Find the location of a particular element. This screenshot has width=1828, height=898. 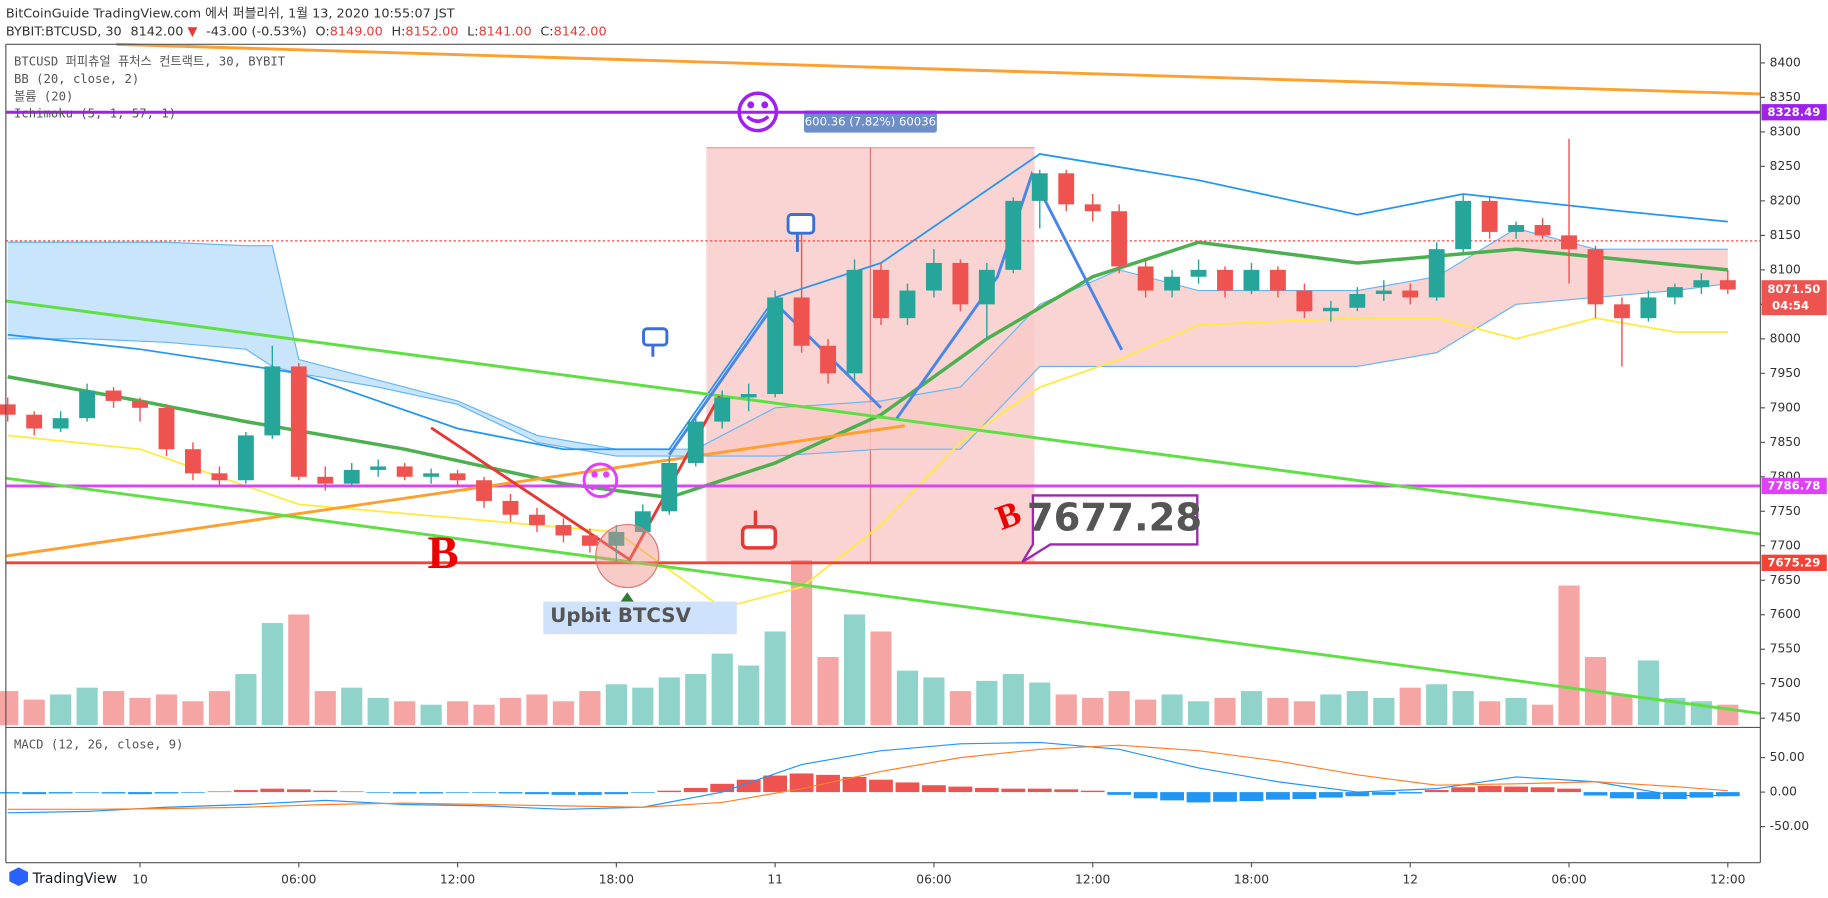

y-tick-label: 7450 is located at coordinates (1785, 718).